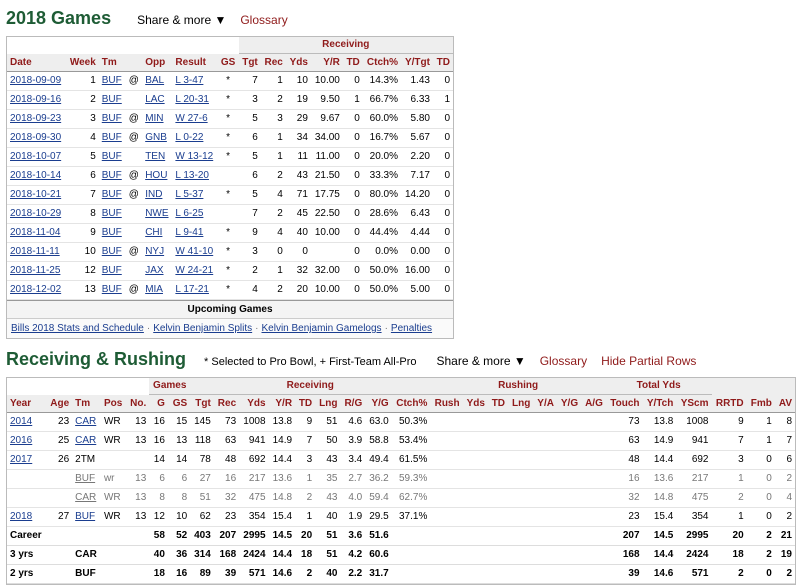 The width and height of the screenshot is (800, 585). What do you see at coordinates (113, 403) in the screenshot?
I see `column-header: Pos` at bounding box center [113, 403].